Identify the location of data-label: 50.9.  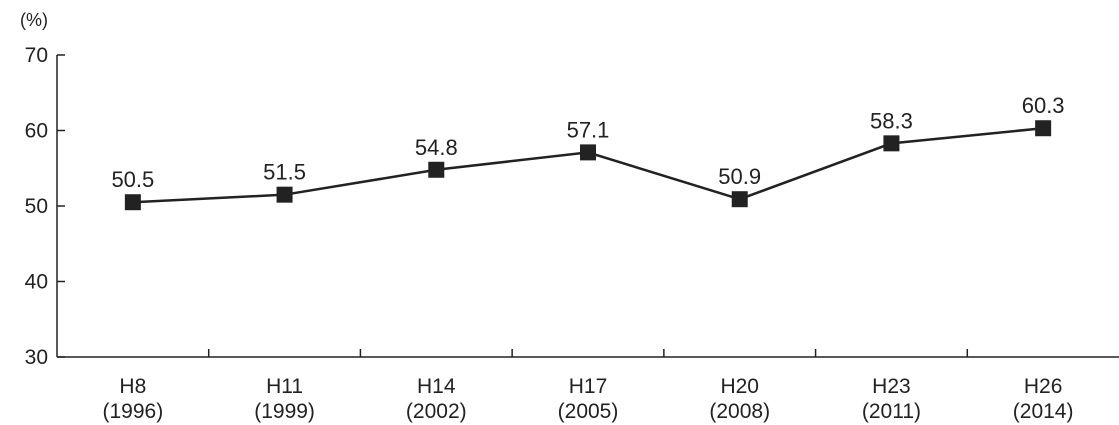
(739, 176).